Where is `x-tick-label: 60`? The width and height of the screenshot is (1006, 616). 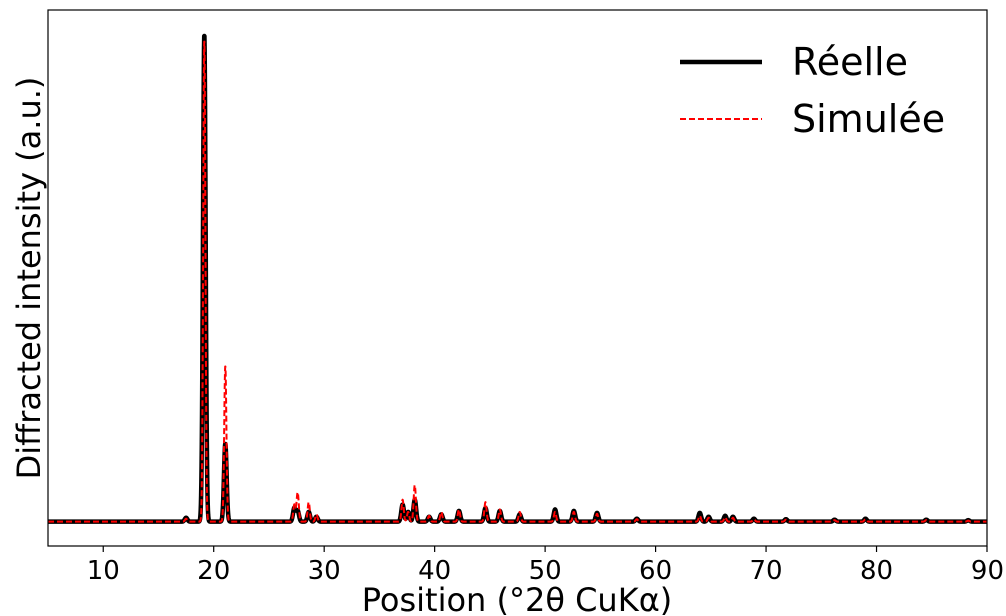
x-tick-label: 60 is located at coordinates (655, 571).